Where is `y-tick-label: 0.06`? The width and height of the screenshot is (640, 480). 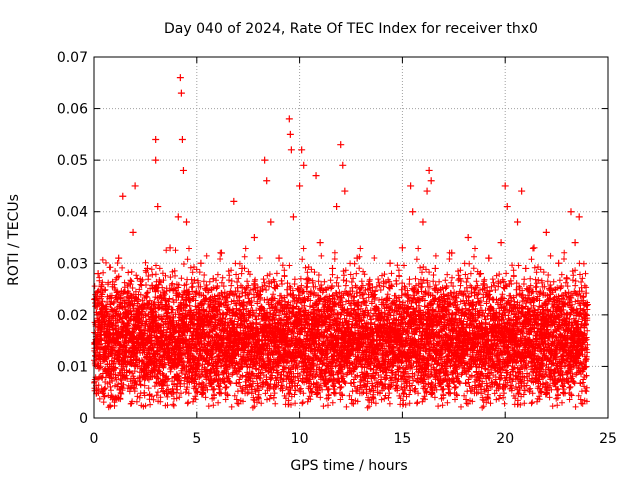
y-tick-label: 0.06 is located at coordinates (72, 110).